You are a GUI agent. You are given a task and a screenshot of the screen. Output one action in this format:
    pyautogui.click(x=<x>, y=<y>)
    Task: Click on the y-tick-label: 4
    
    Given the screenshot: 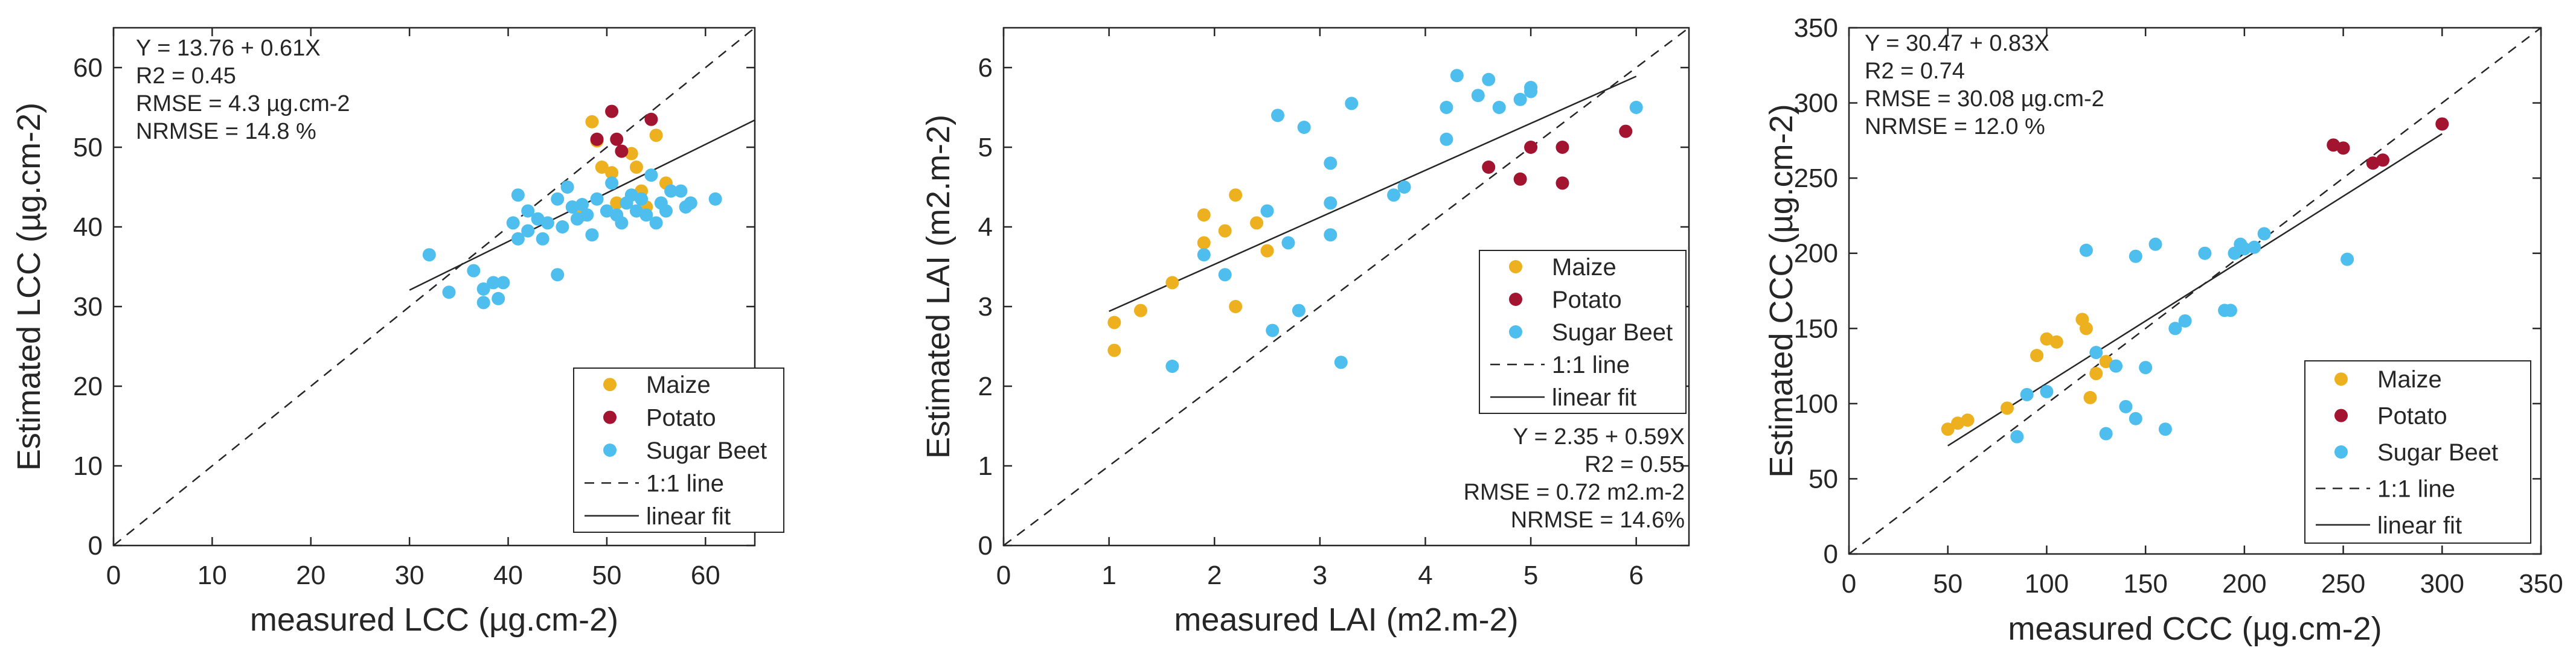 What is the action you would take?
    pyautogui.click(x=985, y=227)
    